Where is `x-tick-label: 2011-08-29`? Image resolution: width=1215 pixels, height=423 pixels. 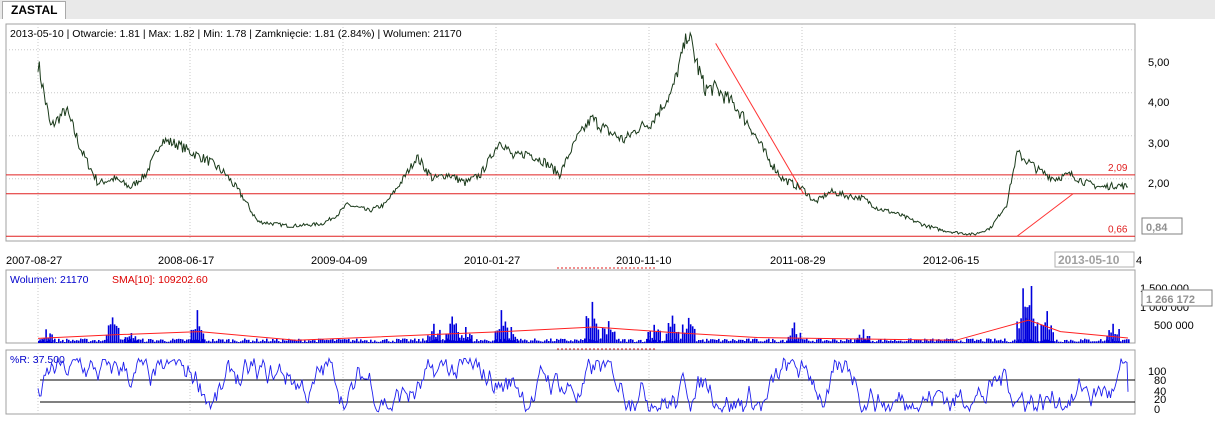 x-tick-label: 2011-08-29 is located at coordinates (797, 261).